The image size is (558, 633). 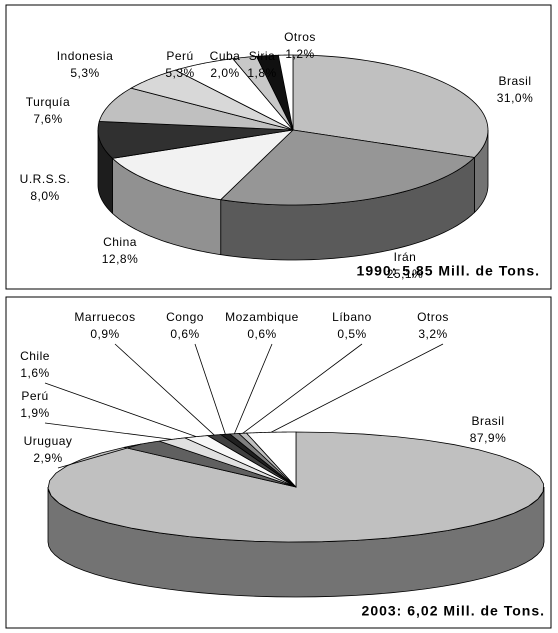 What do you see at coordinates (120, 242) in the screenshot?
I see `slice-label: China` at bounding box center [120, 242].